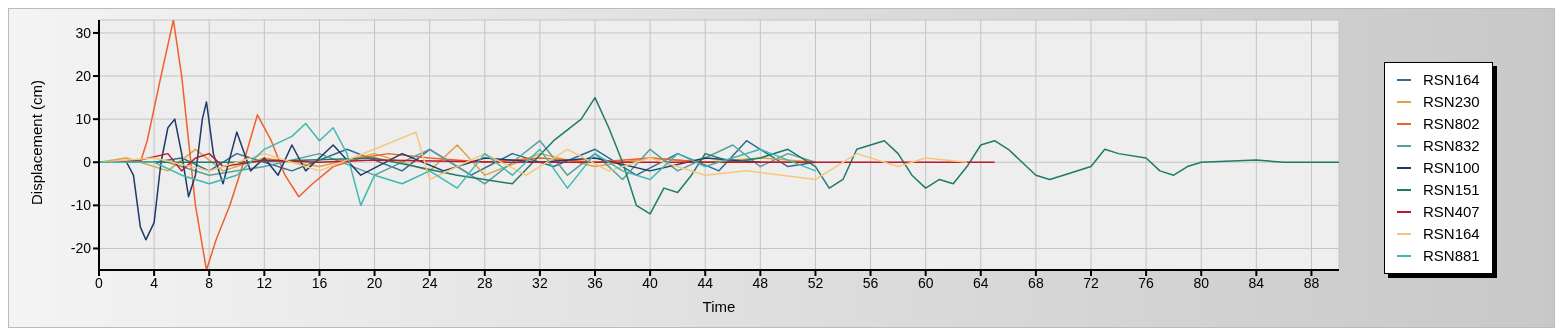  What do you see at coordinates (1451, 146) in the screenshot?
I see `legend-label: RSN832` at bounding box center [1451, 146].